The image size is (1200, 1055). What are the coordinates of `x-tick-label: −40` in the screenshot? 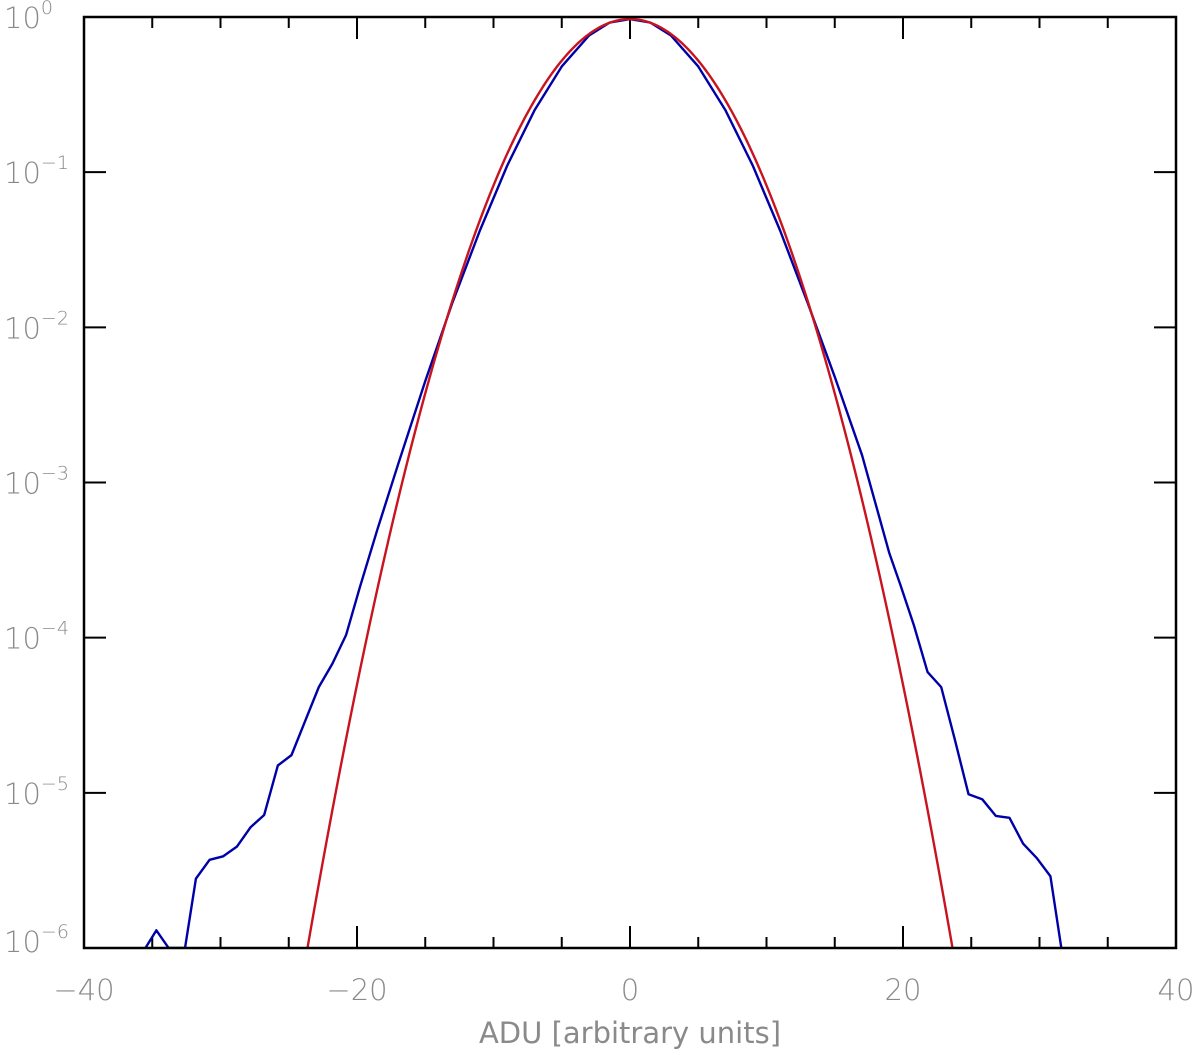 It's located at (83, 990).